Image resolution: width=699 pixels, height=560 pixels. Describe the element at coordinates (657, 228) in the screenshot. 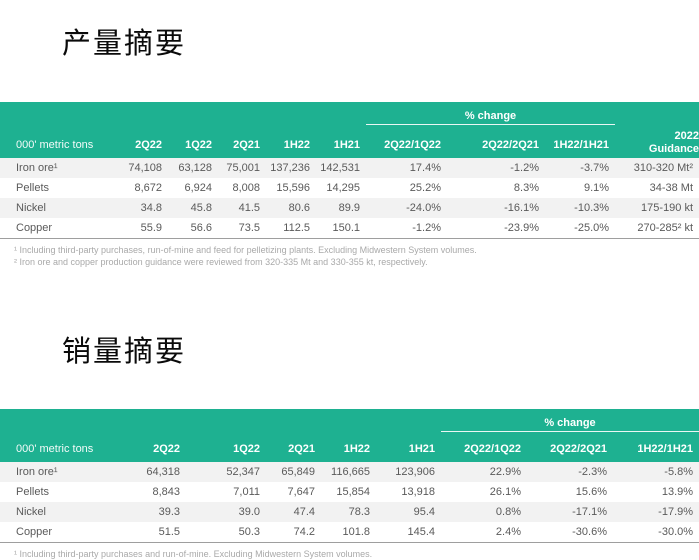

I see `cell-value: 270-285² kt` at that location.